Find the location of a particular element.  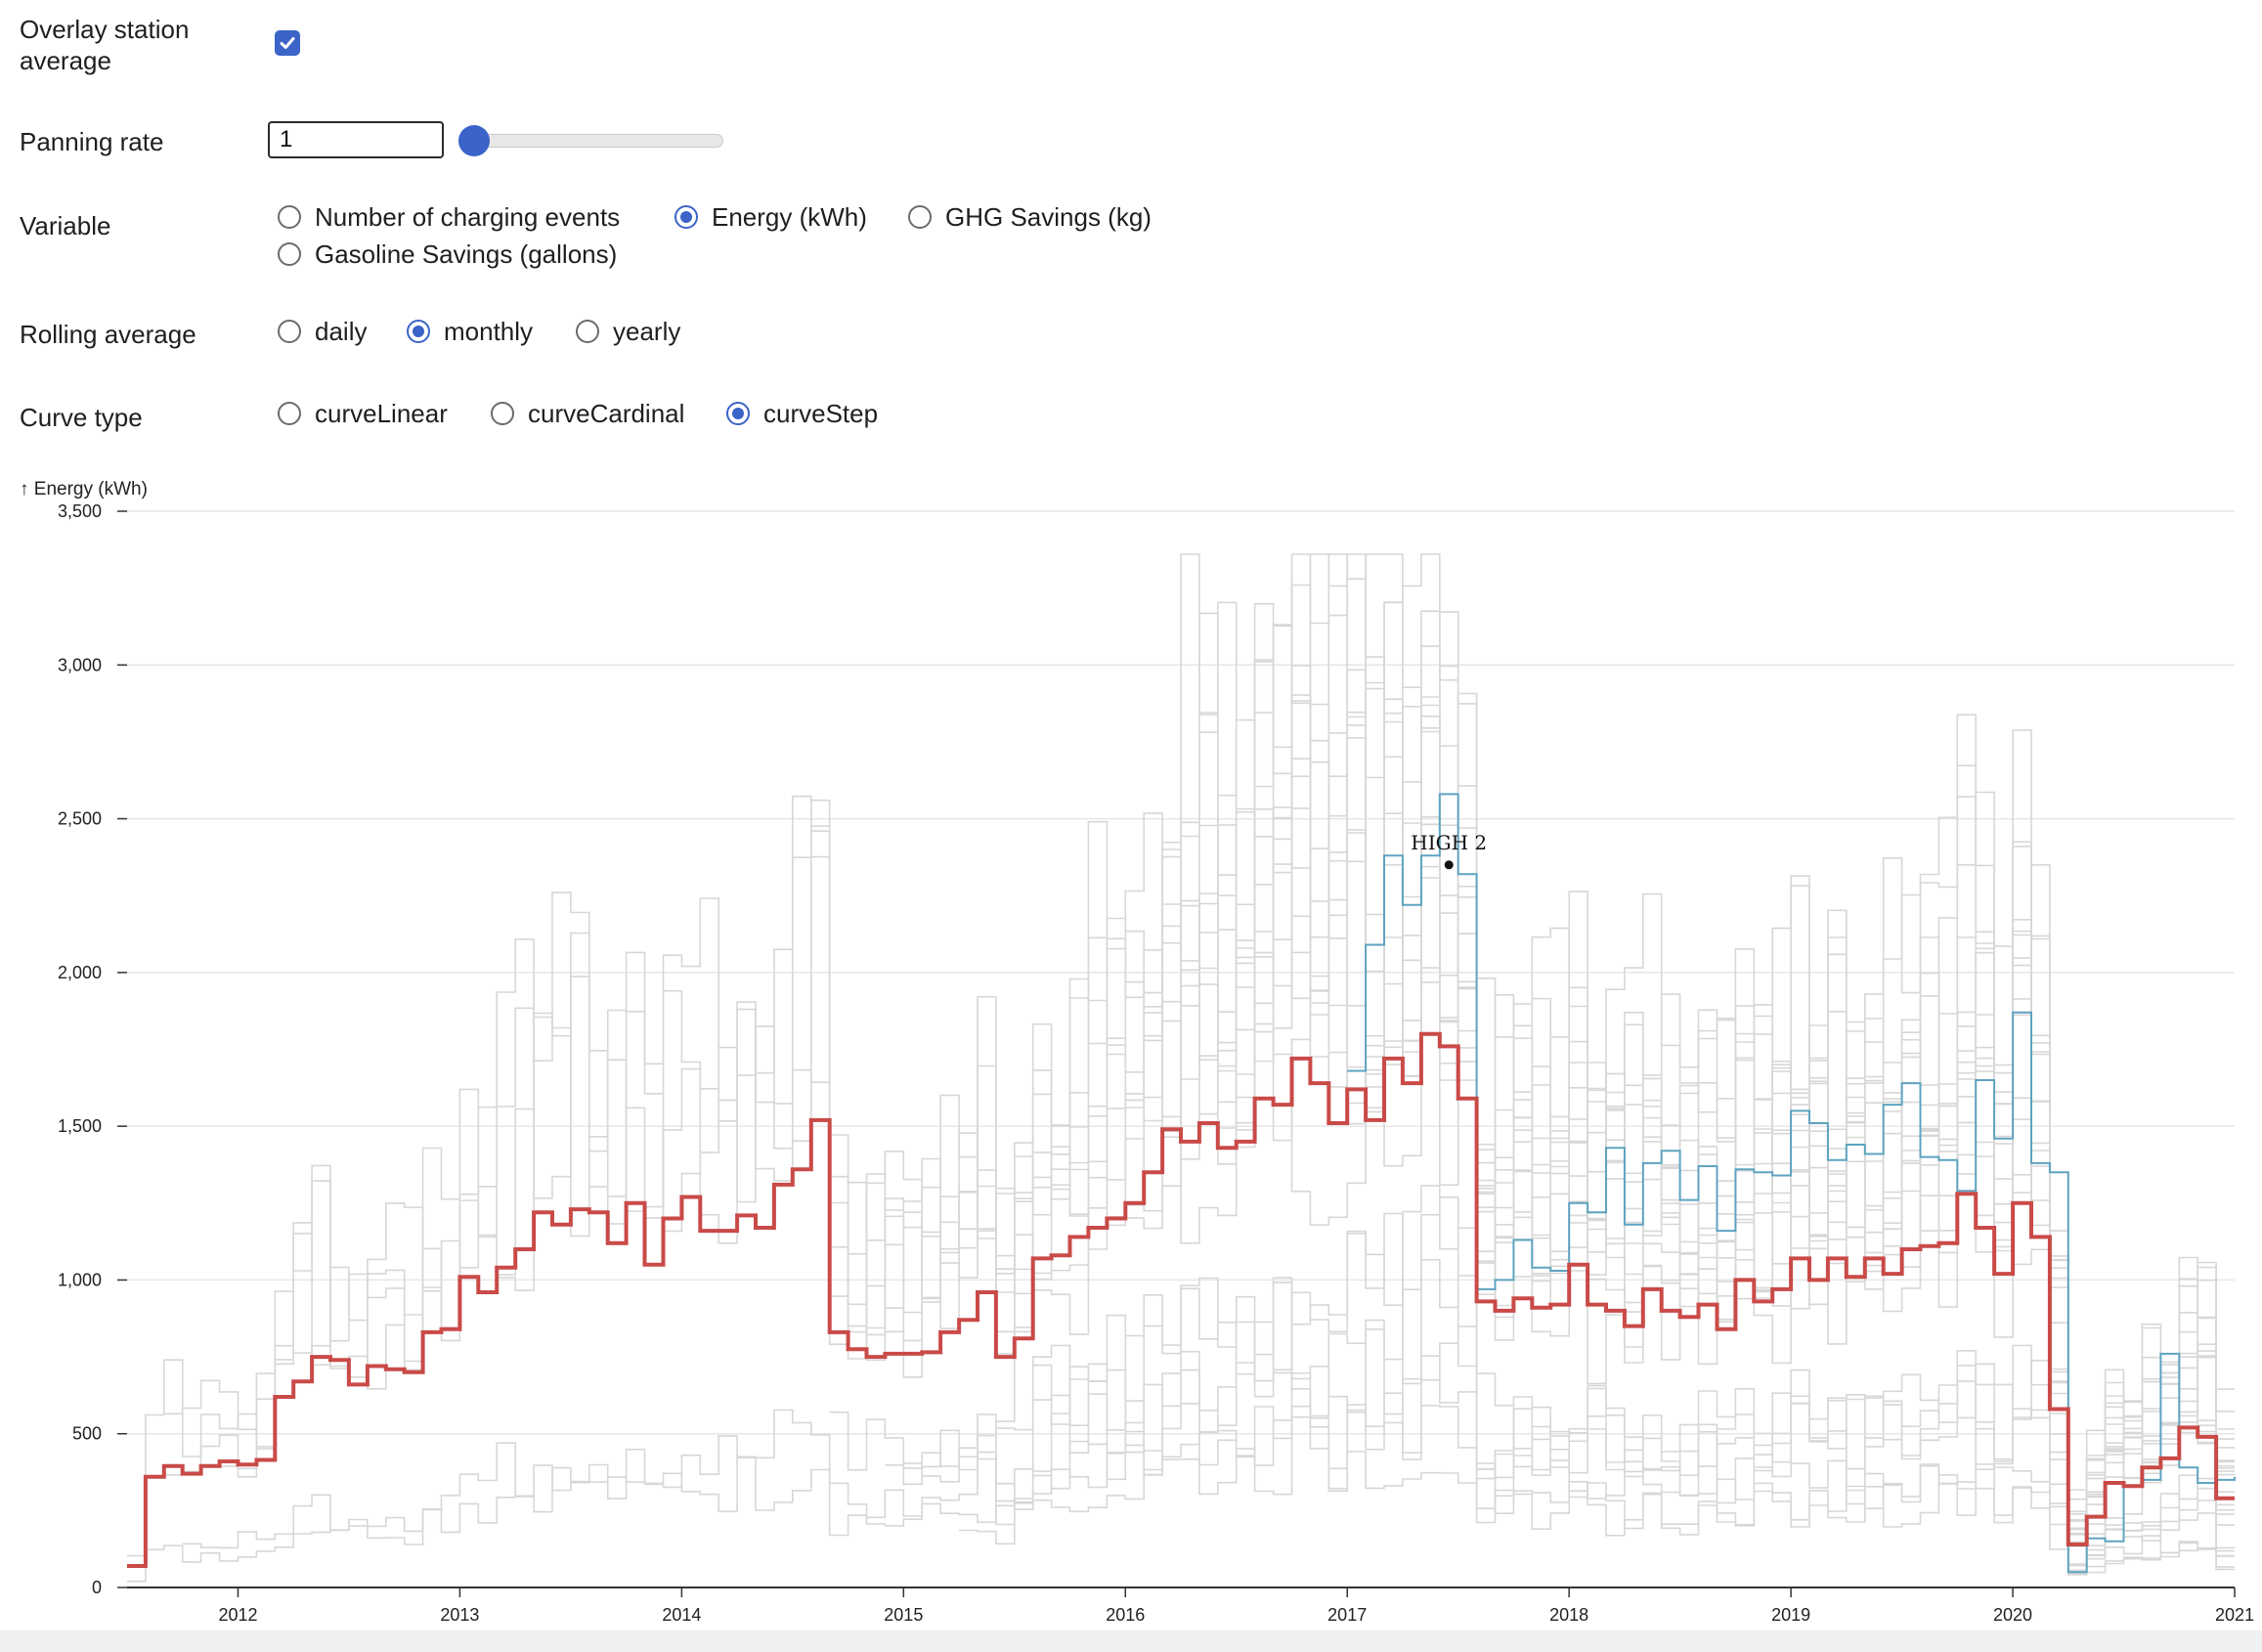

panning-rate-slider-thumb is located at coordinates (474, 140).